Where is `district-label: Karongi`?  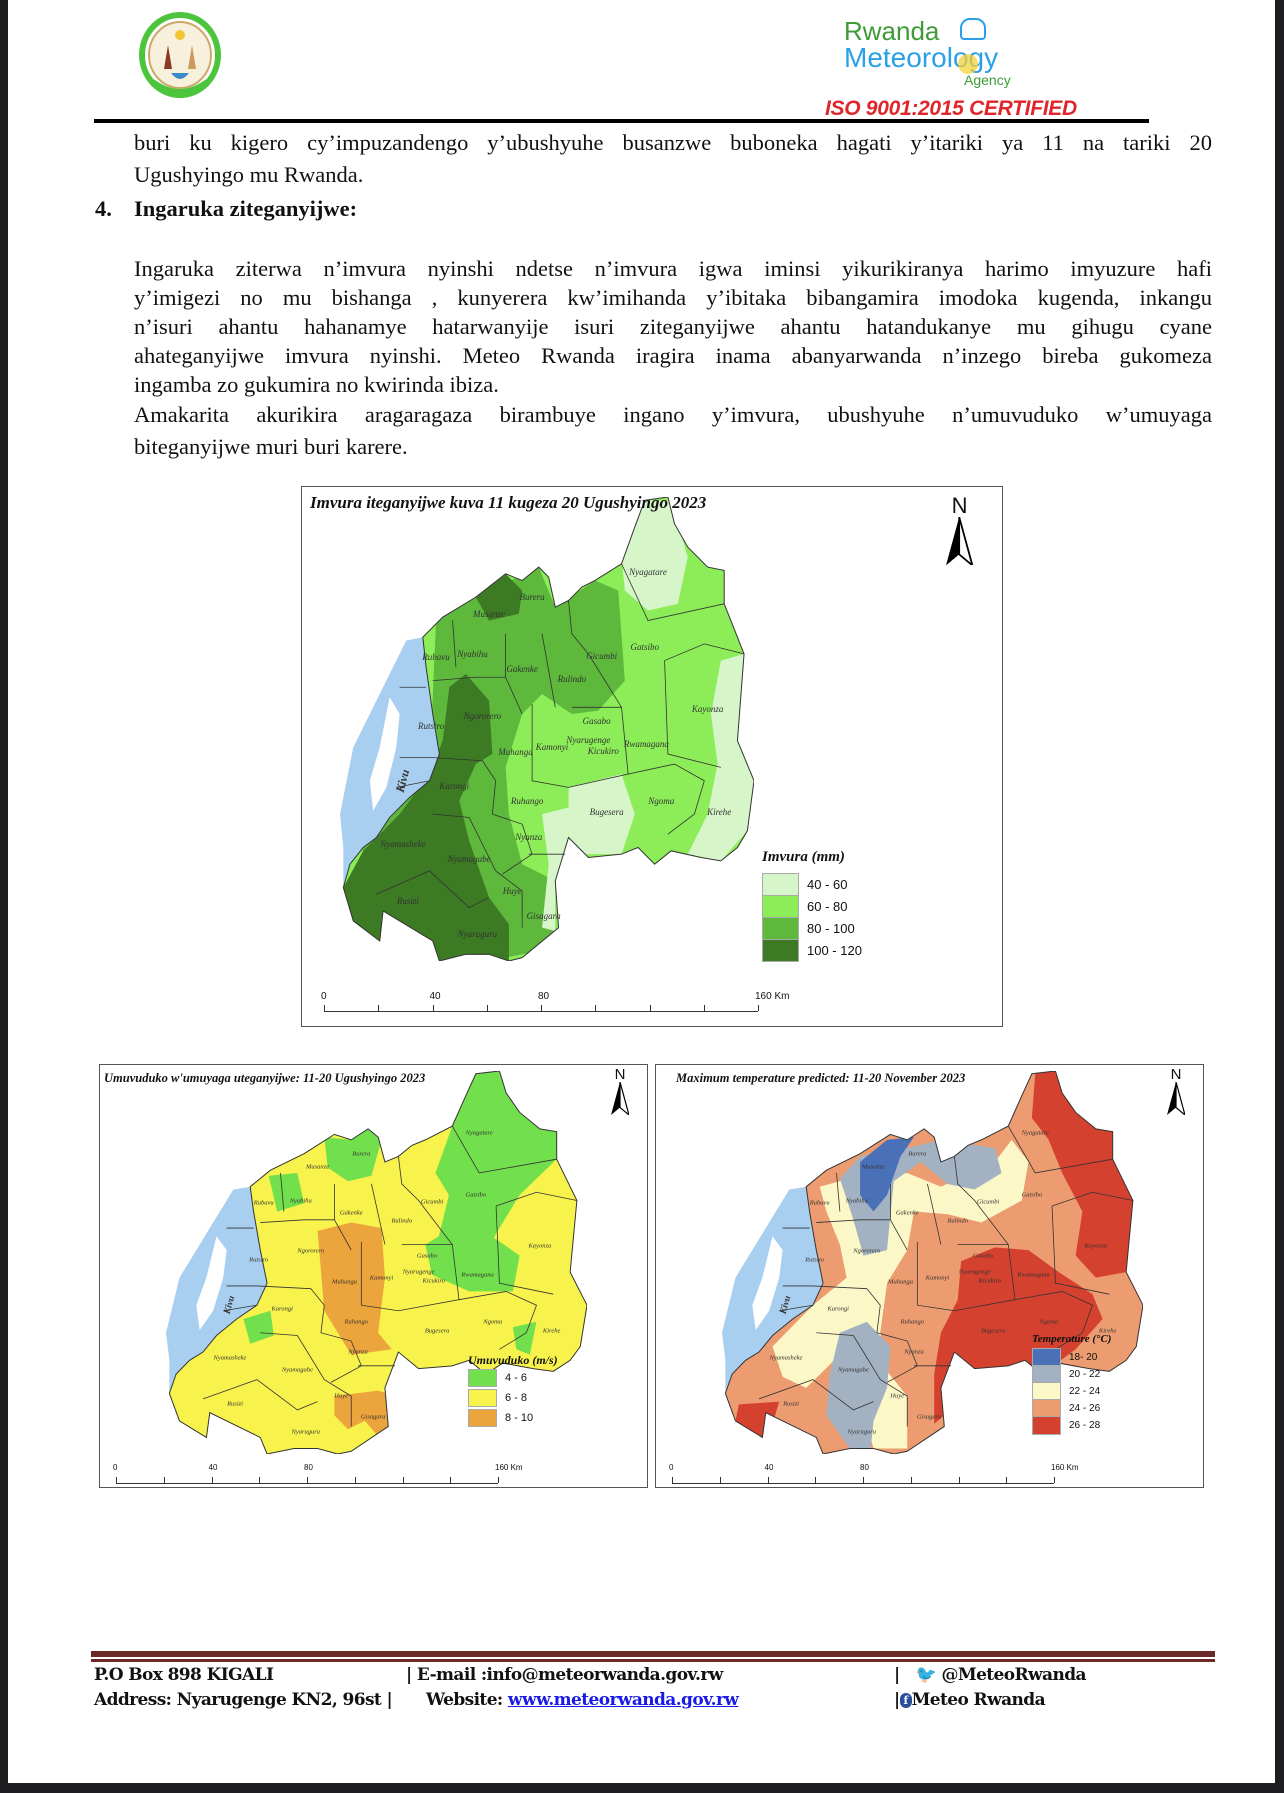
district-label: Karongi is located at coordinates (454, 785).